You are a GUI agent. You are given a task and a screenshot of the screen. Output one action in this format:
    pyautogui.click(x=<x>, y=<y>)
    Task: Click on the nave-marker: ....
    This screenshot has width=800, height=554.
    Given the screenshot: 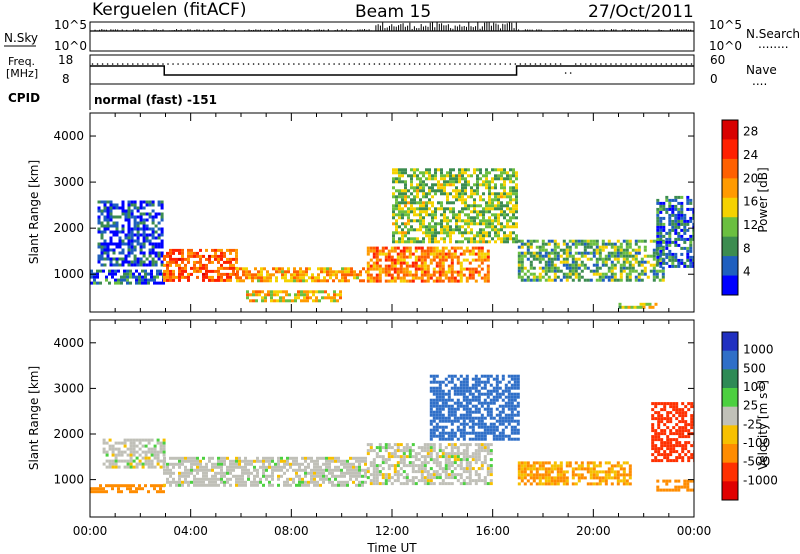 What is the action you would take?
    pyautogui.click(x=759, y=81)
    